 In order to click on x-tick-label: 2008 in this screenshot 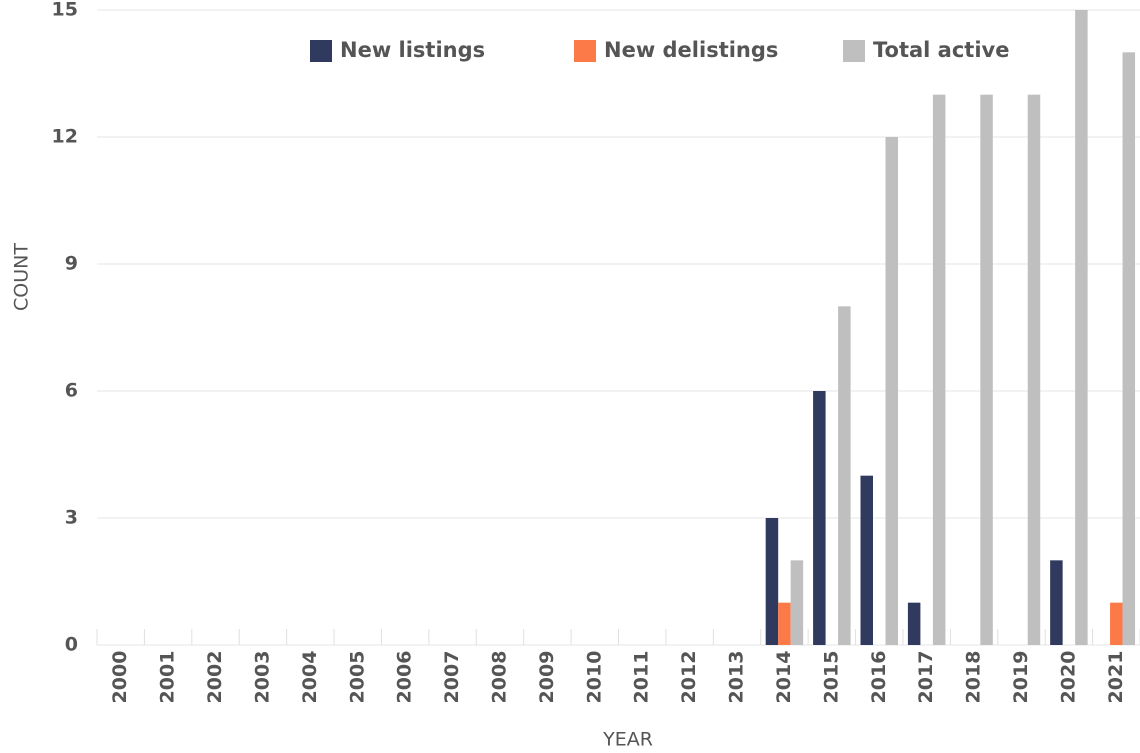, I will do `click(499, 677)`.